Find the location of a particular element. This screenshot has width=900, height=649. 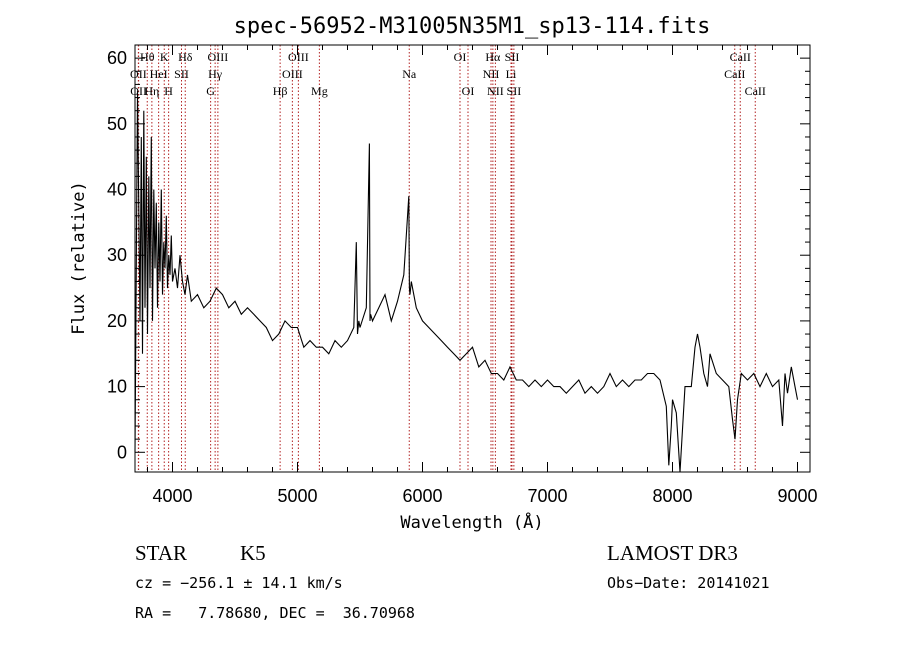

spectral-line-label: K is located at coordinates (164, 57).